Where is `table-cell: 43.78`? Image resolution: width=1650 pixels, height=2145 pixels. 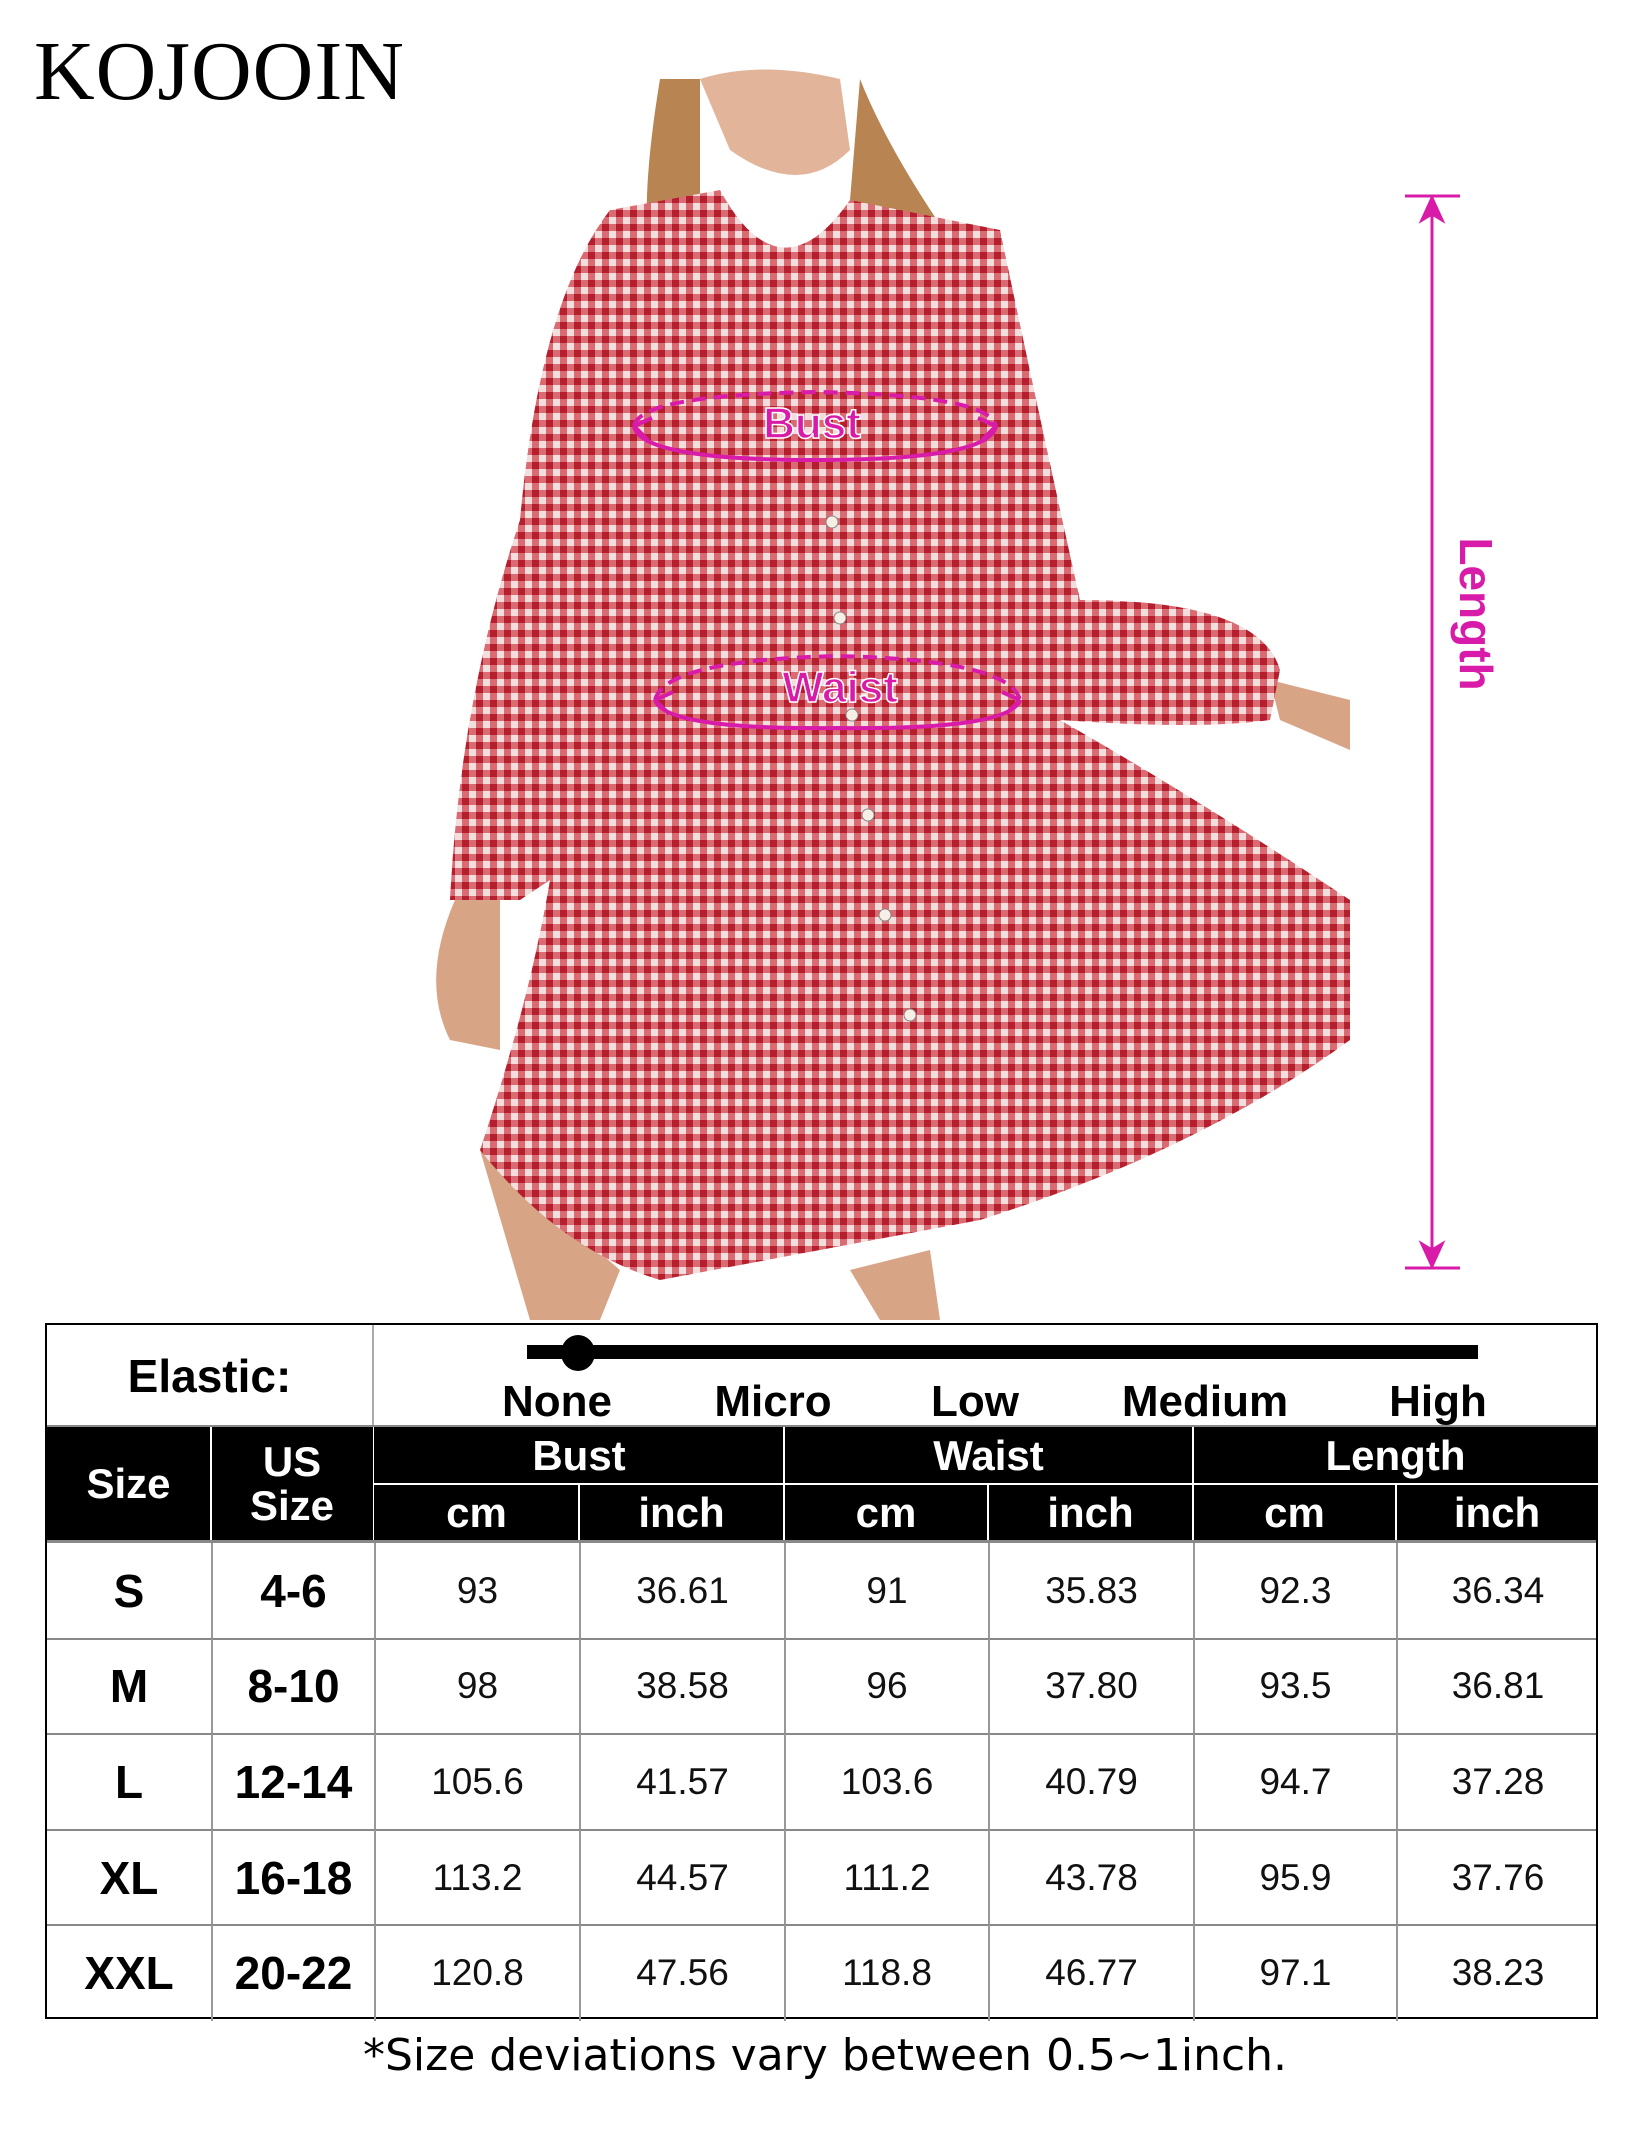 table-cell: 43.78 is located at coordinates (1090, 1877).